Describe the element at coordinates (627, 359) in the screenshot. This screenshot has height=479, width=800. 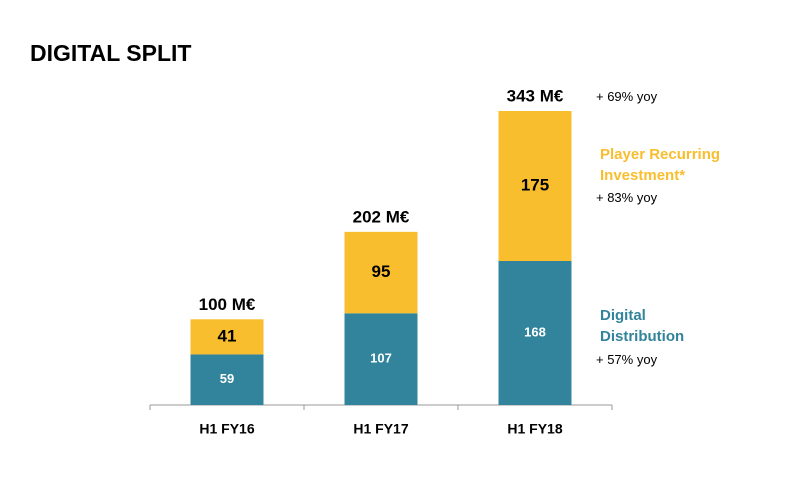
I see `annotation: + 57% yoy` at that location.